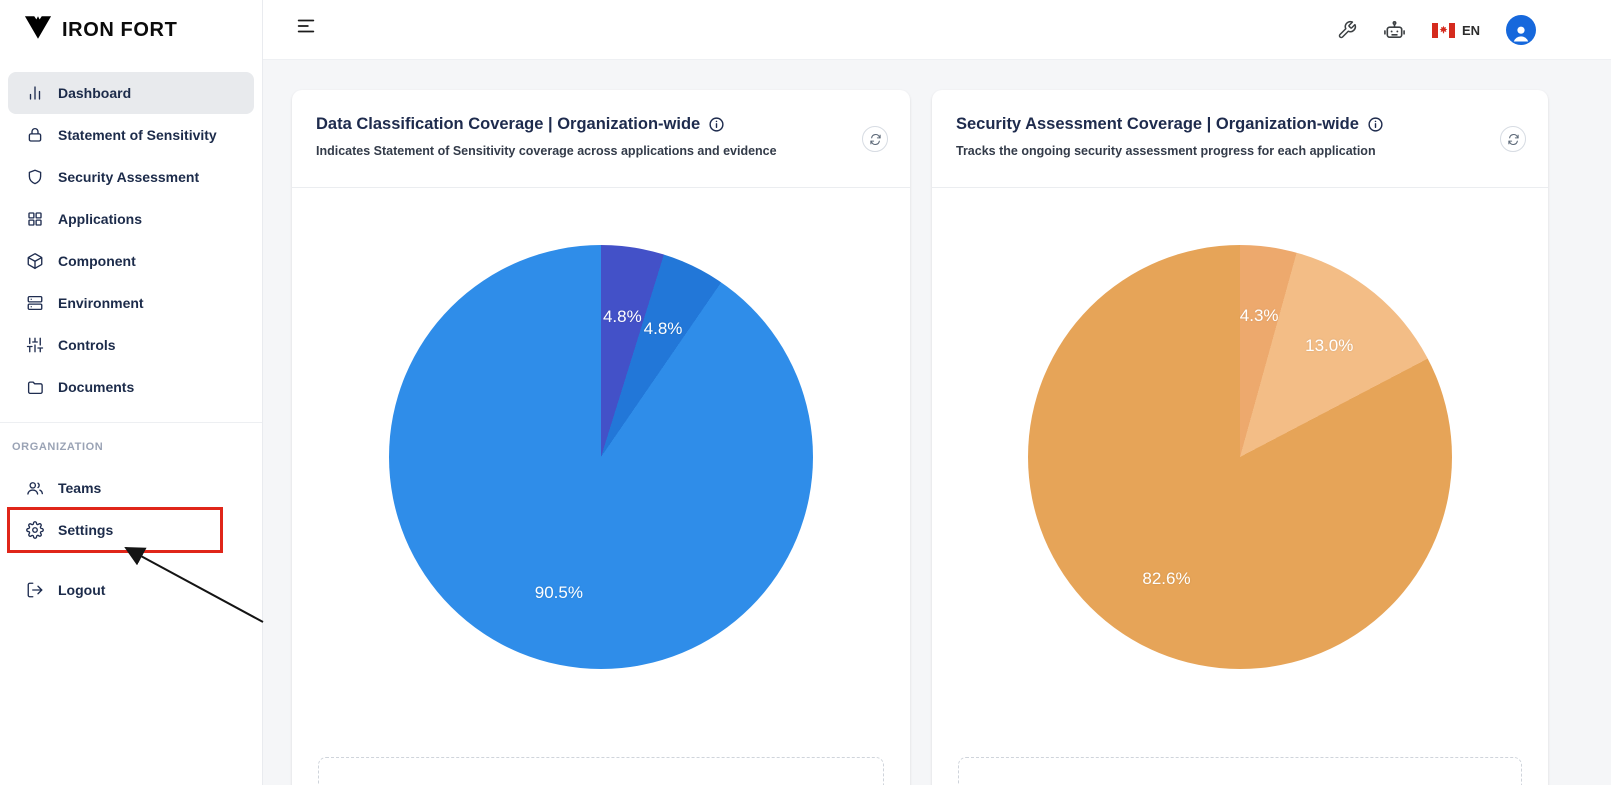 The height and width of the screenshot is (785, 1611). What do you see at coordinates (1166, 578) in the screenshot?
I see `pie-slice-label: 82.6%` at bounding box center [1166, 578].